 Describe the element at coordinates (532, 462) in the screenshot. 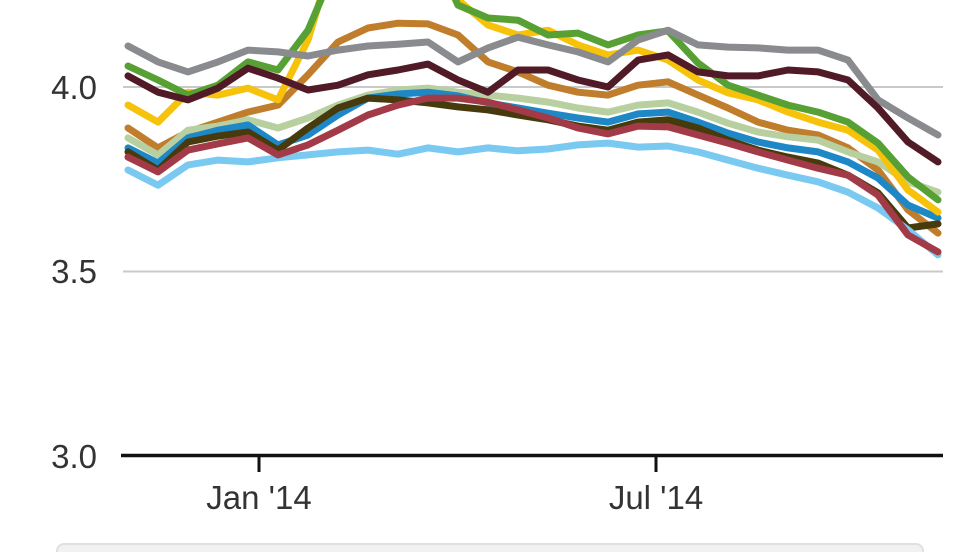

I see `x-axis` at that location.